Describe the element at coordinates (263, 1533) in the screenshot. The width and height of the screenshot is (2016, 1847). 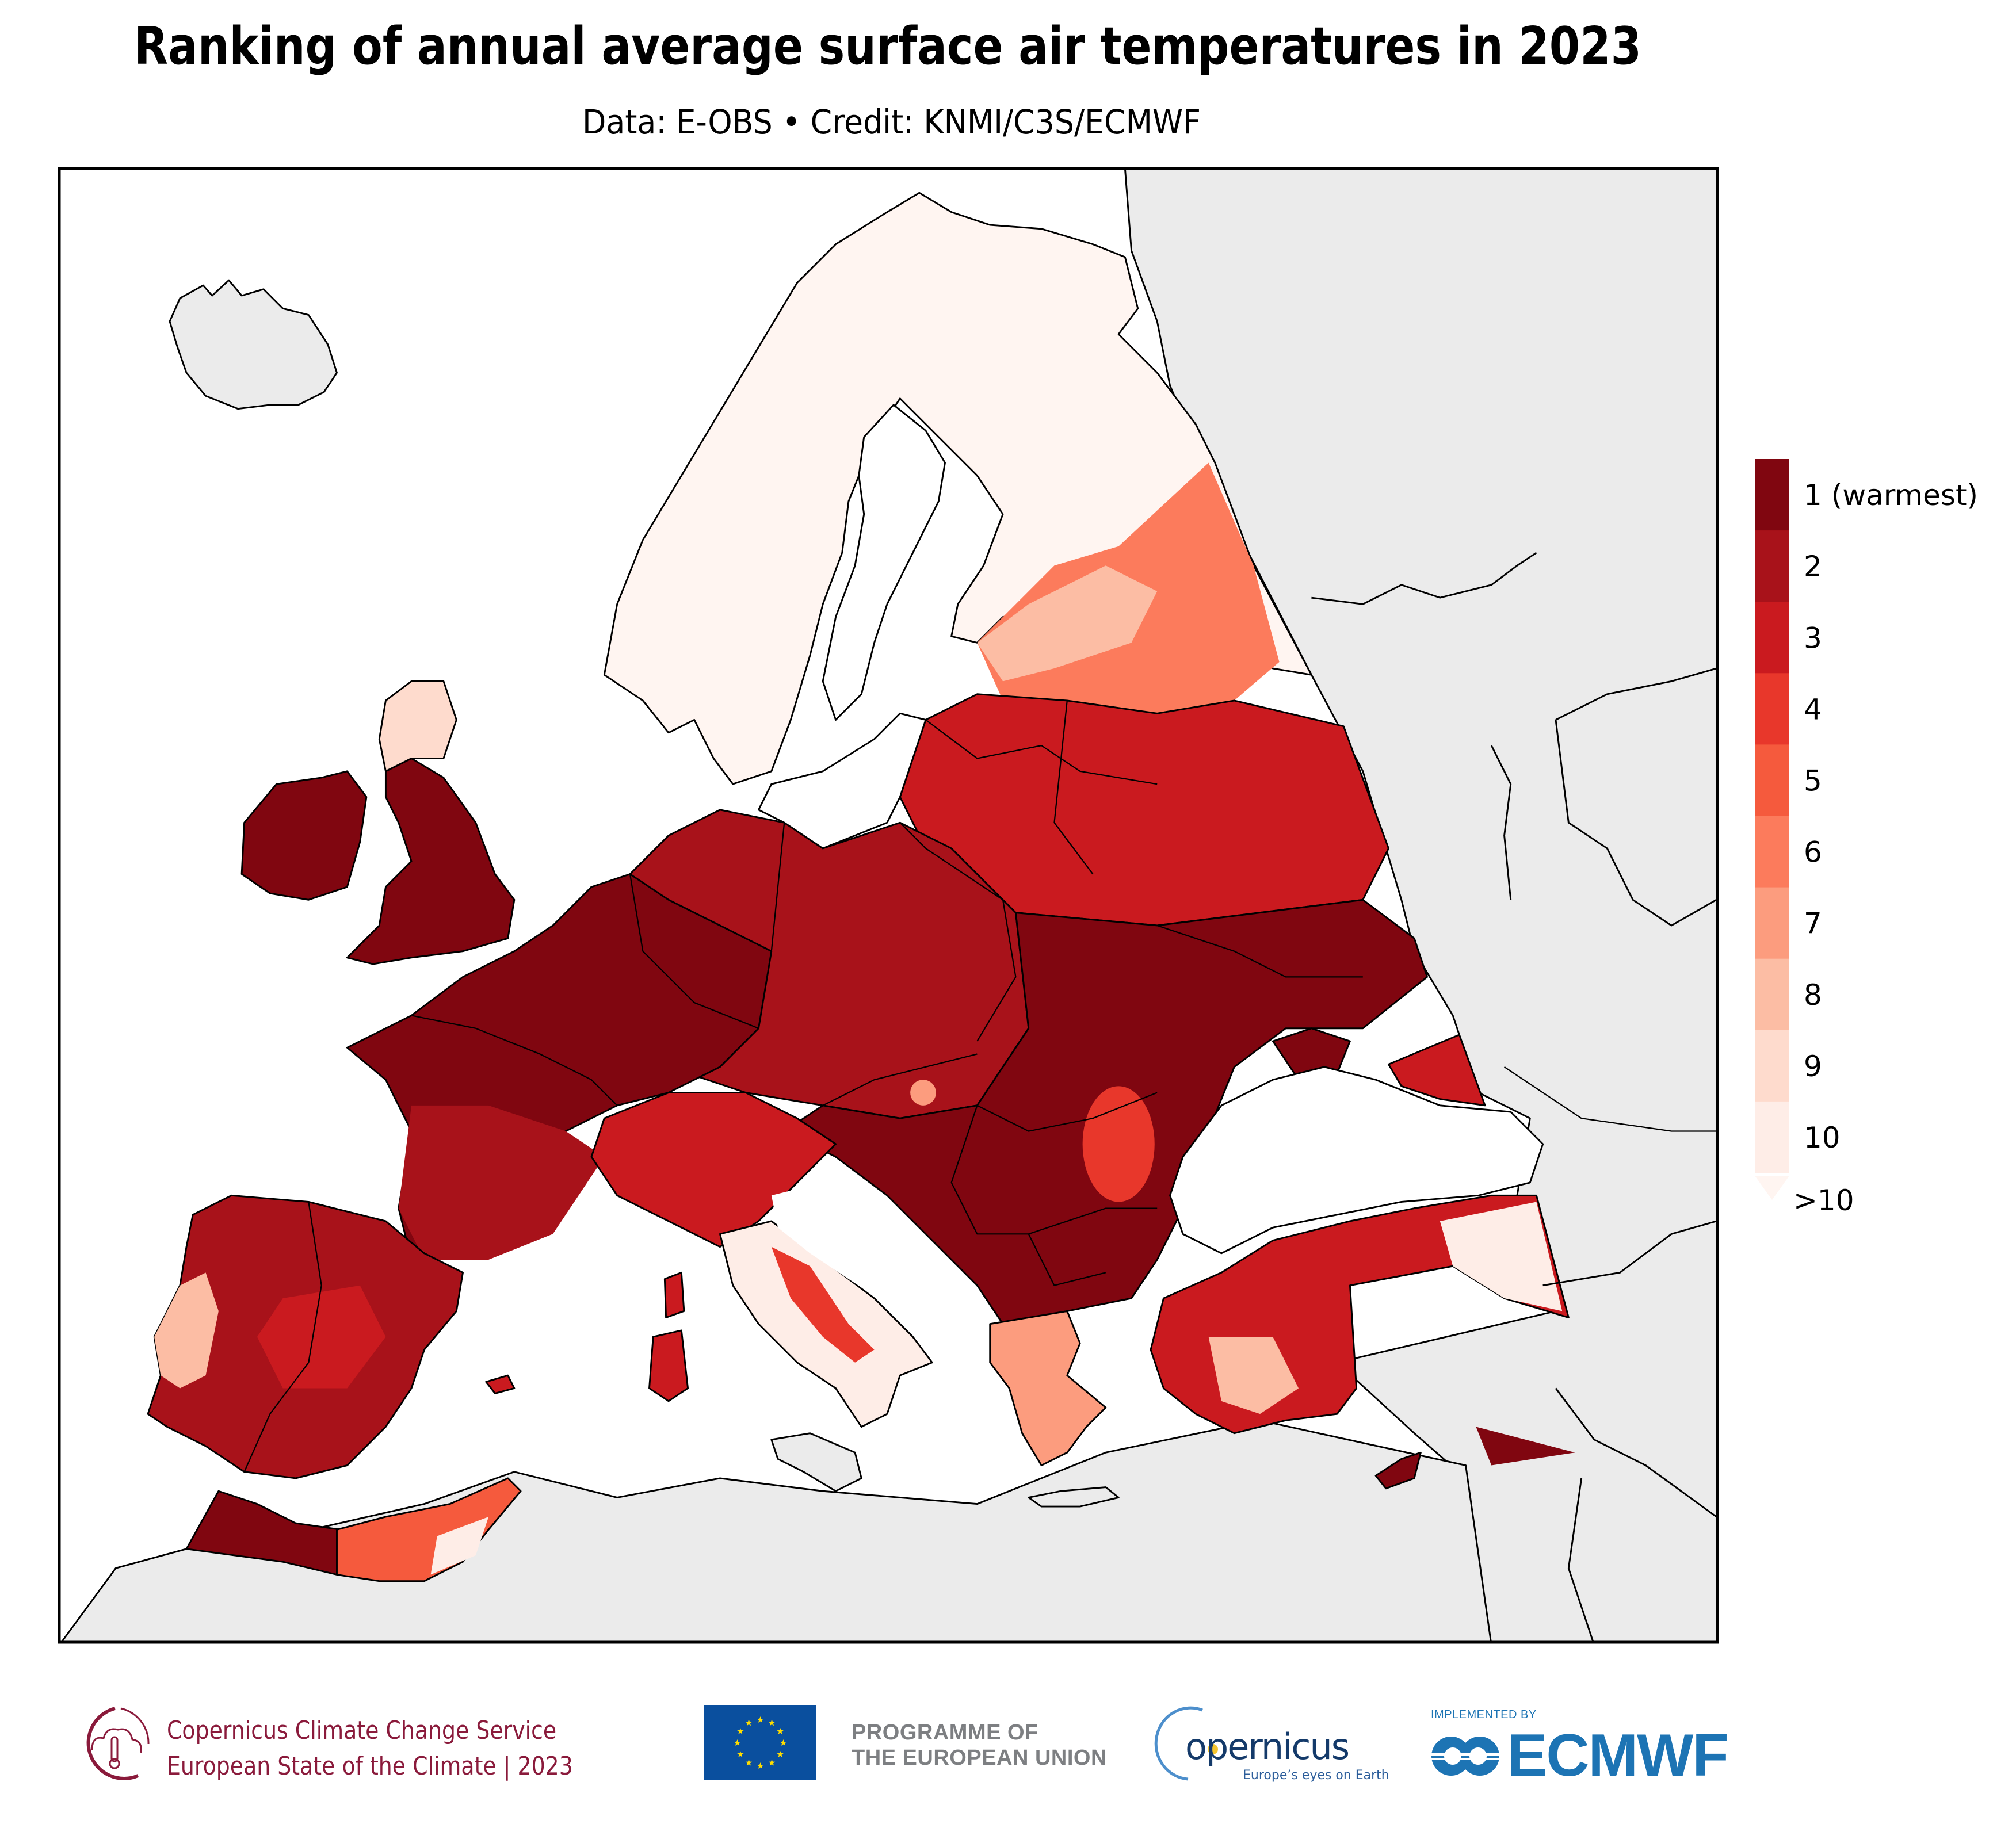
I see `region-morocco` at that location.